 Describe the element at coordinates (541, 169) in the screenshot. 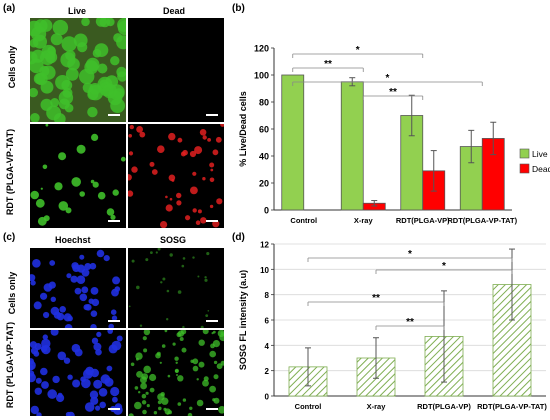

I see `legend-entry: Dead` at that location.